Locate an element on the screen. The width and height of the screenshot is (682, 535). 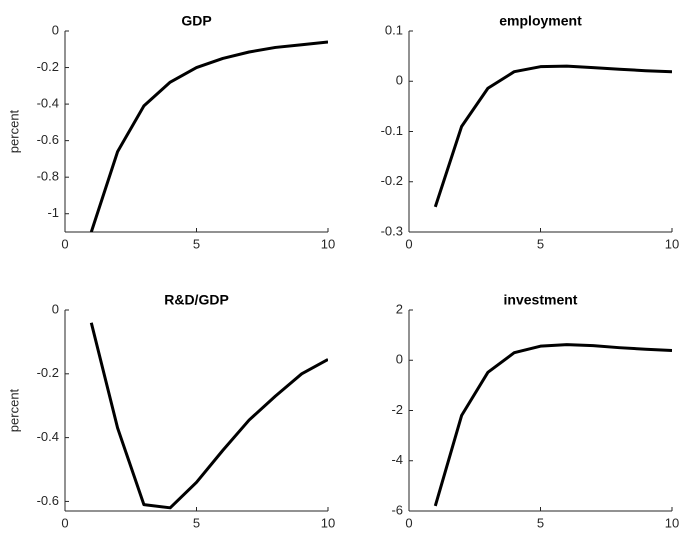
y-tick-label: -0.1 is located at coordinates (392, 130).